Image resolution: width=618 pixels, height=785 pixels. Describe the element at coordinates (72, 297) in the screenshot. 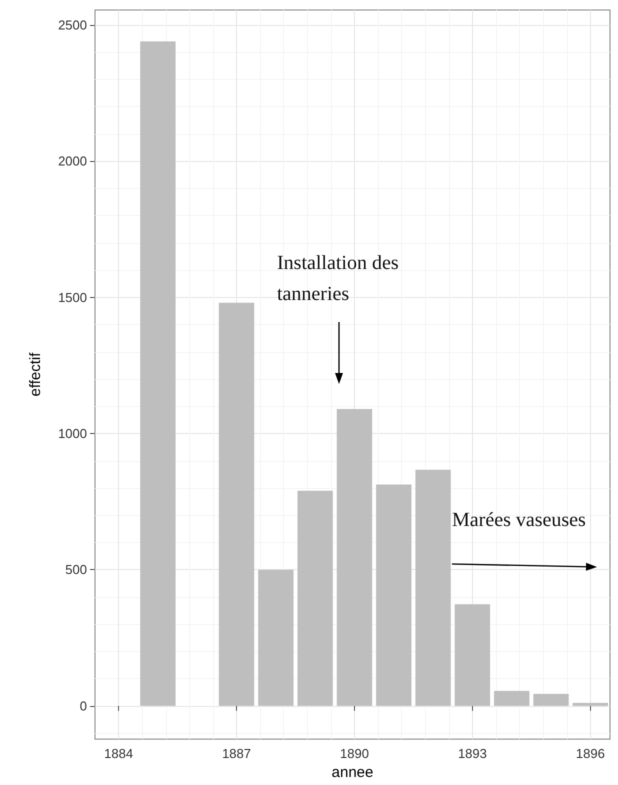

I see `y-tick-label: 1500` at that location.